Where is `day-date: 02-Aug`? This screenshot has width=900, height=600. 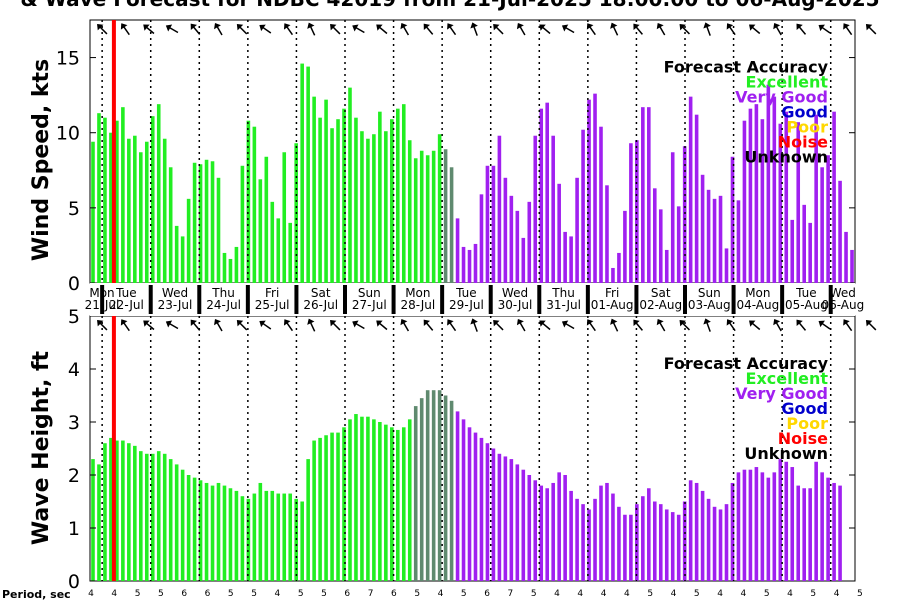 day-date: 02-Aug is located at coordinates (660, 305).